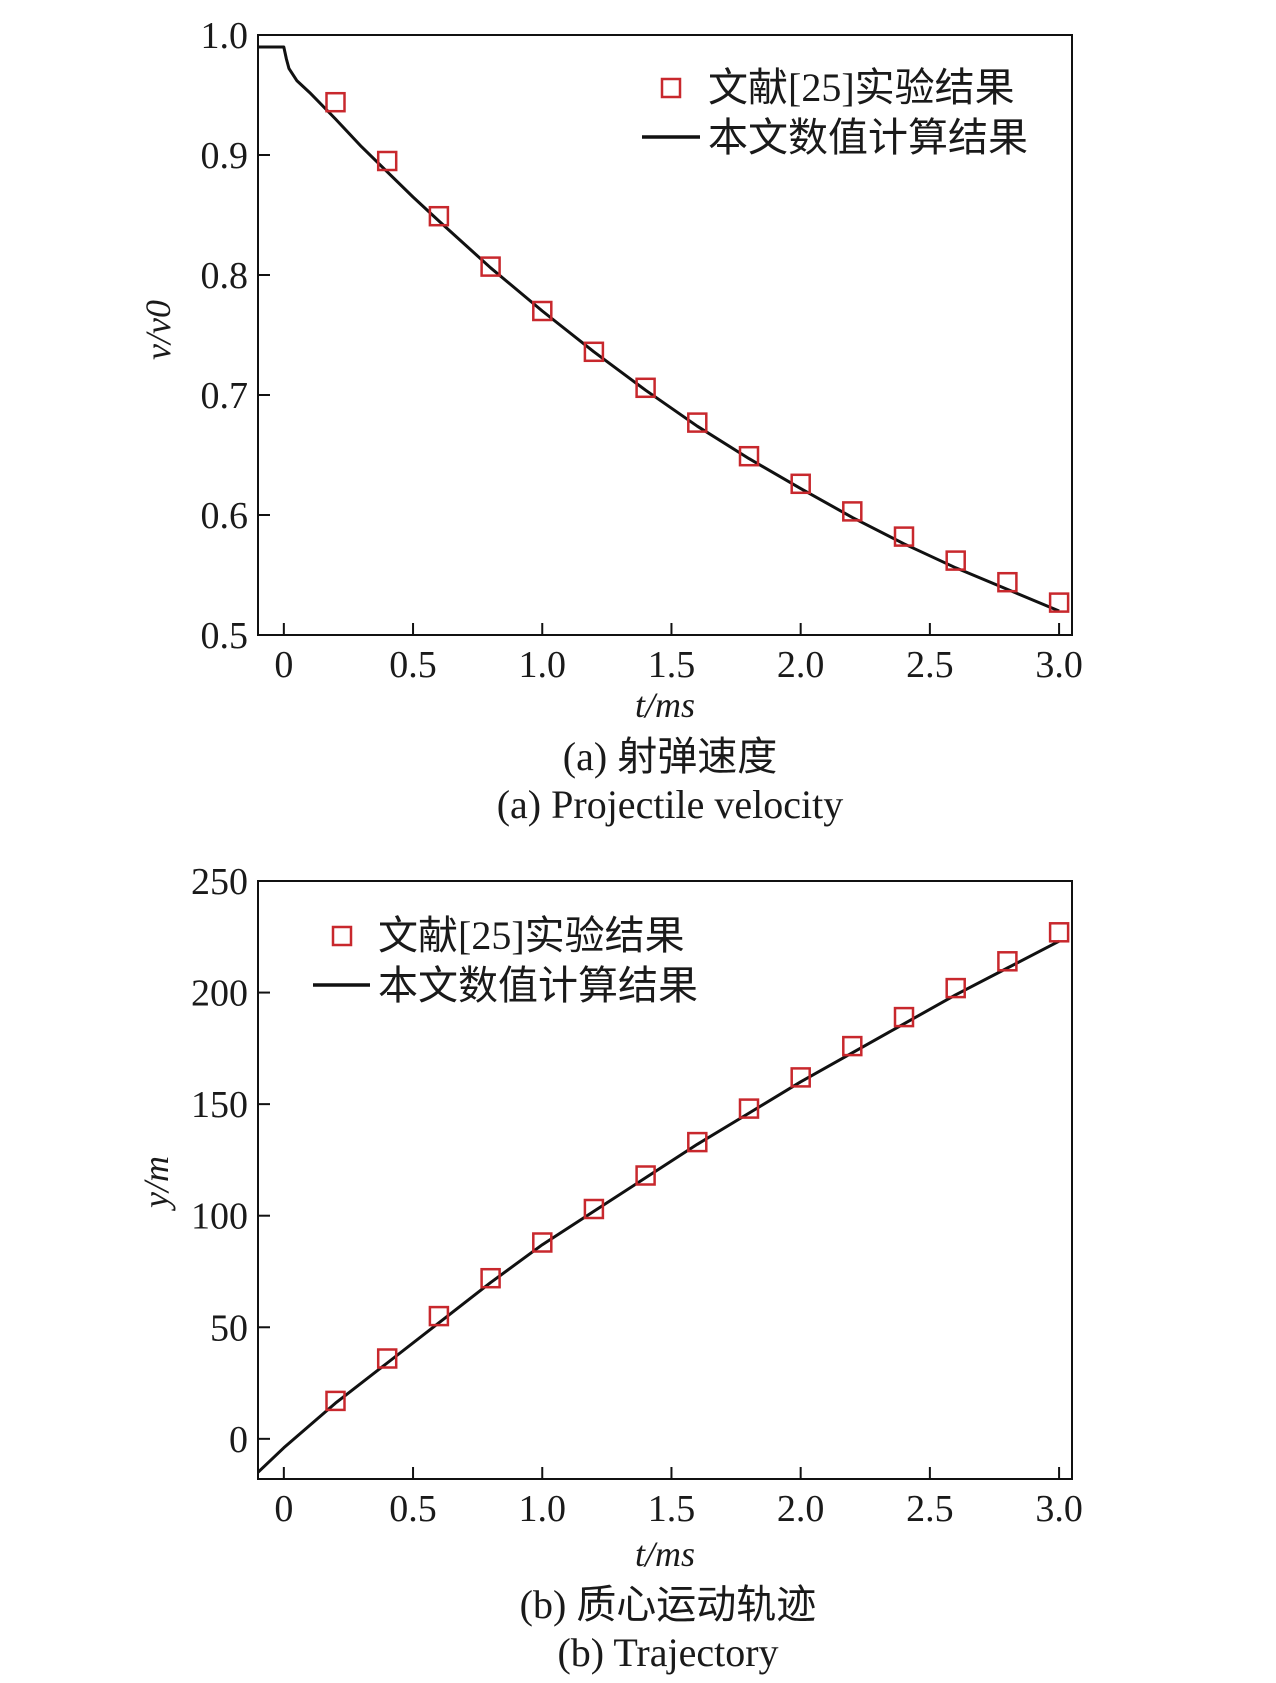 The image size is (1276, 1683). I want to click on chart-b-y-tick-label: 250, so click(219, 882).